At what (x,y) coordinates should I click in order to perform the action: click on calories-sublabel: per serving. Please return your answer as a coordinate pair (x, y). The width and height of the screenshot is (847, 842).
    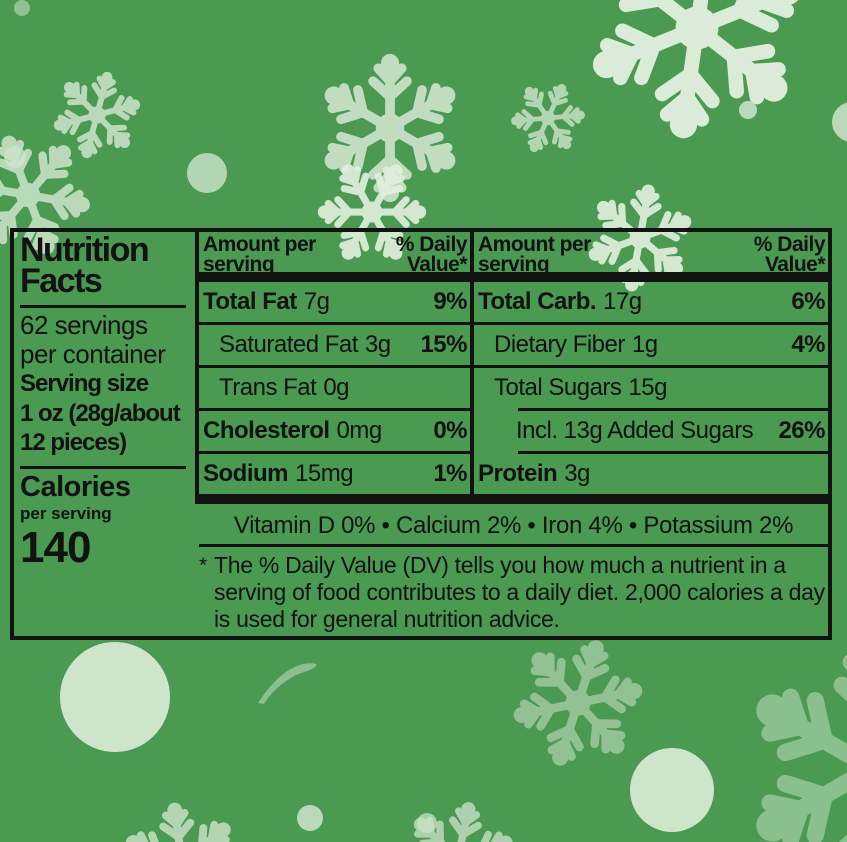
    Looking at the image, I should click on (66, 514).